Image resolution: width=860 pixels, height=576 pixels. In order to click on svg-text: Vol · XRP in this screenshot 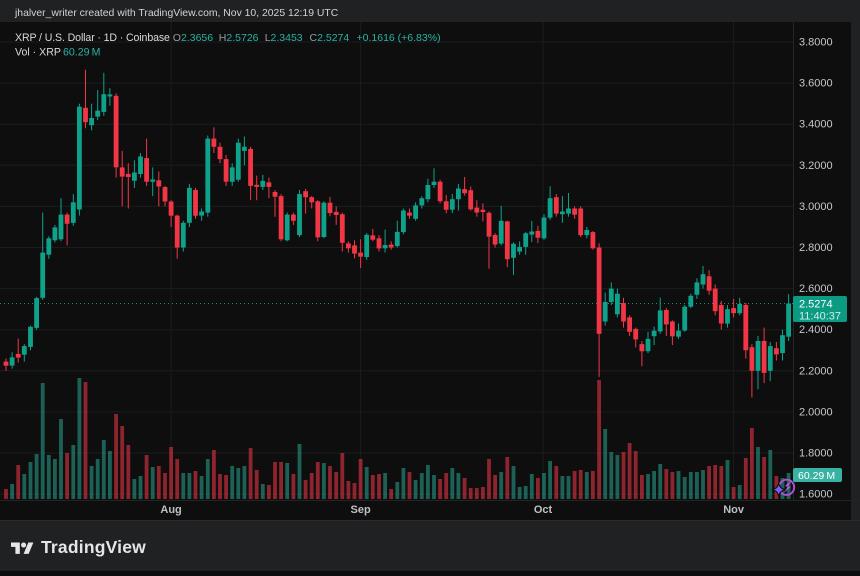, I will do `click(38, 53)`.